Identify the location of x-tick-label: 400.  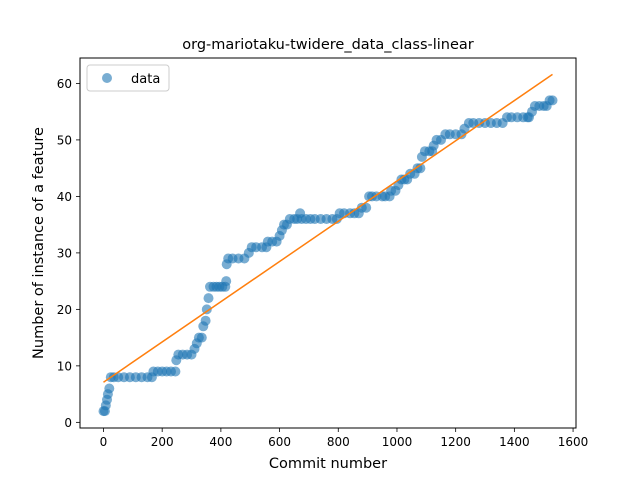
(220, 442).